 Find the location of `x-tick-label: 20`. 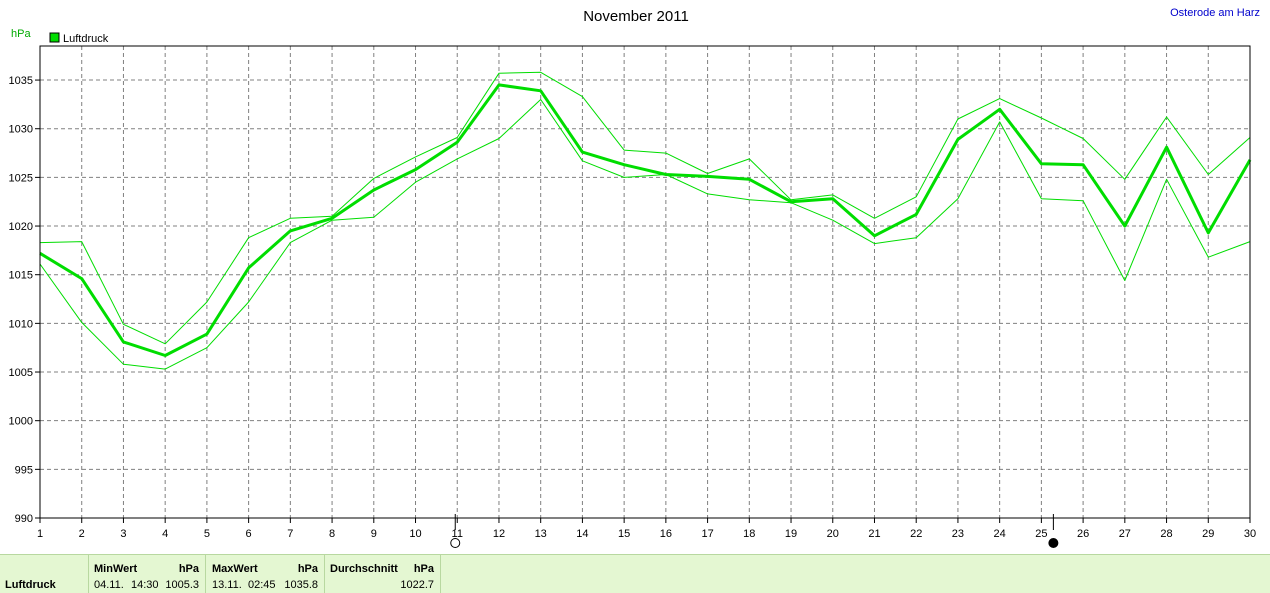

x-tick-label: 20 is located at coordinates (833, 534).